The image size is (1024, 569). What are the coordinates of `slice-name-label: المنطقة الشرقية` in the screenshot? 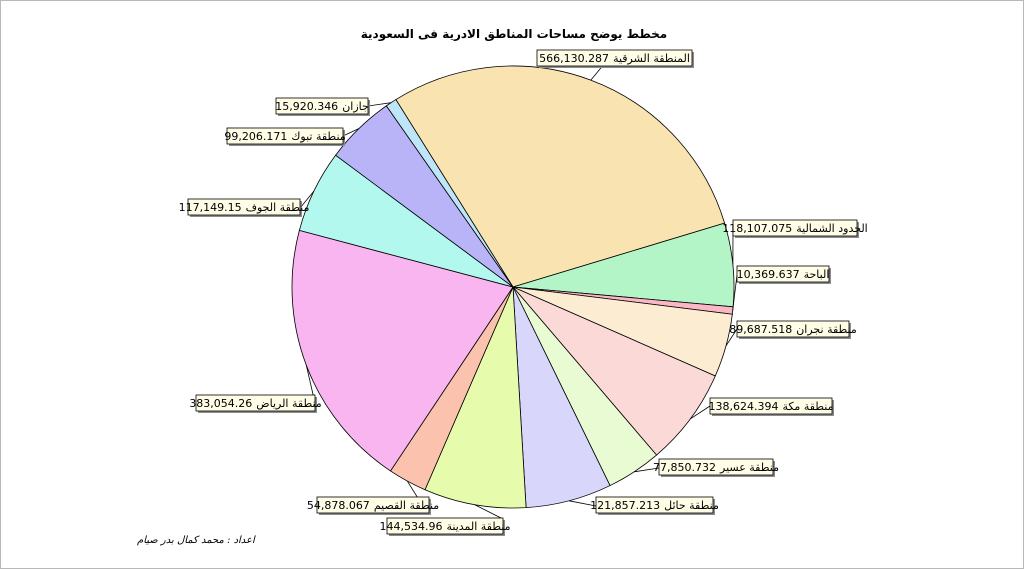 It's located at (651, 58).